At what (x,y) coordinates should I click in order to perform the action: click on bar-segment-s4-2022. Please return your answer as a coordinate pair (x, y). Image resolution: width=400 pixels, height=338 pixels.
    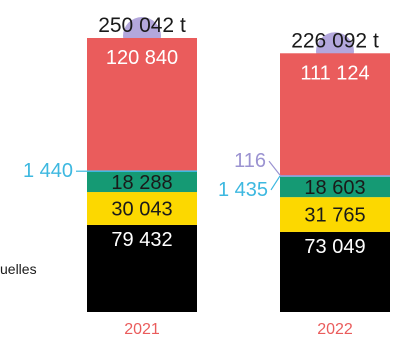
    Looking at the image, I should click on (335, 176).